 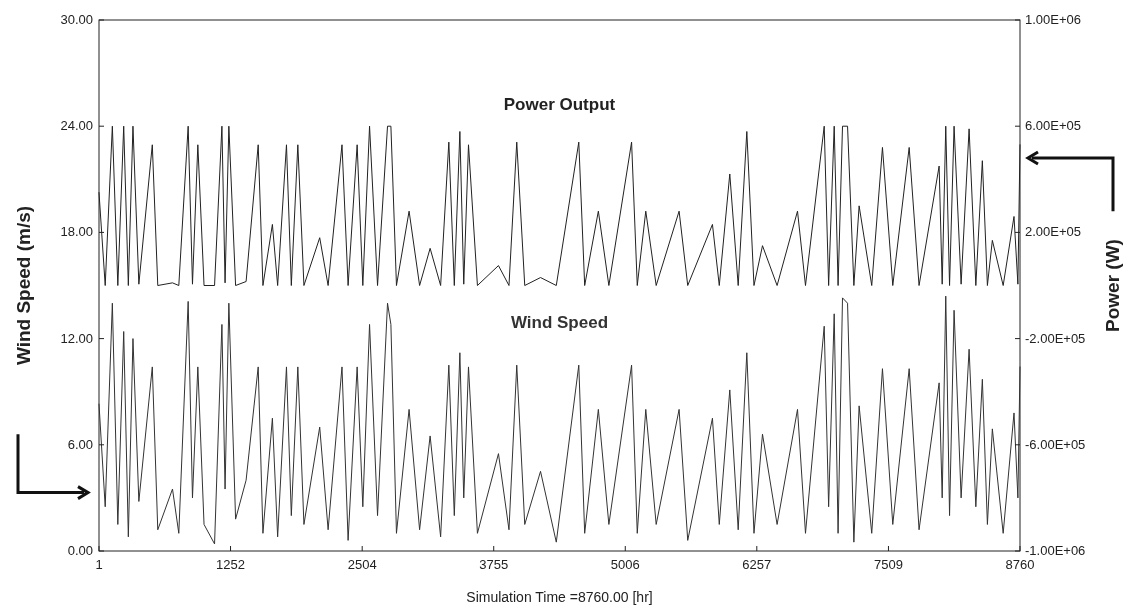 What do you see at coordinates (99, 564) in the screenshot?
I see `x-tick-label: 1` at bounding box center [99, 564].